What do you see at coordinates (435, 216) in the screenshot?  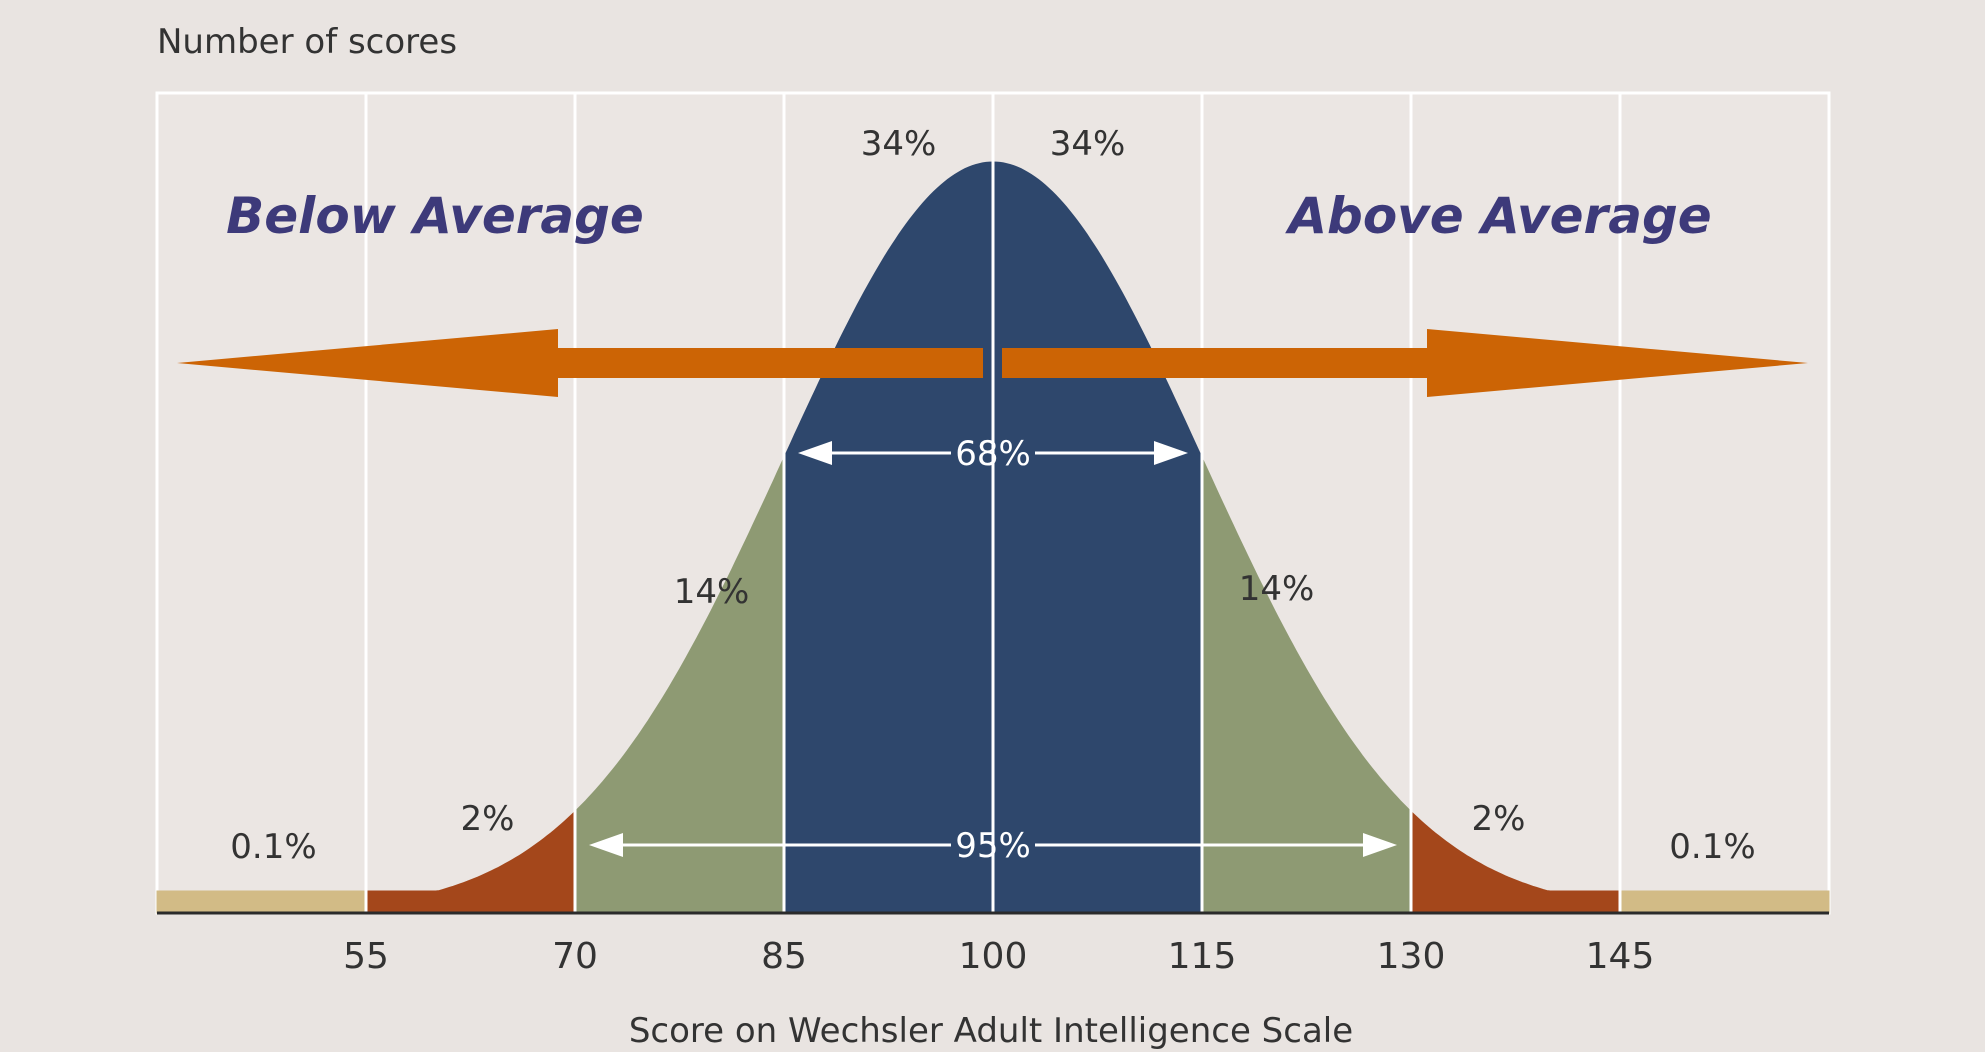 I see `below-average-label: Below Average` at bounding box center [435, 216].